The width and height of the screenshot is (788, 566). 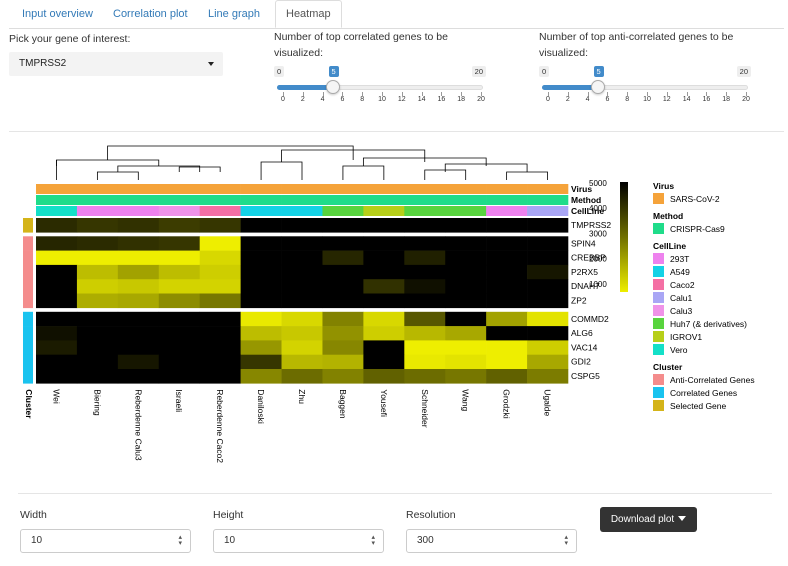 What do you see at coordinates (466, 400) in the screenshot?
I see `column-label: Wang` at bounding box center [466, 400].